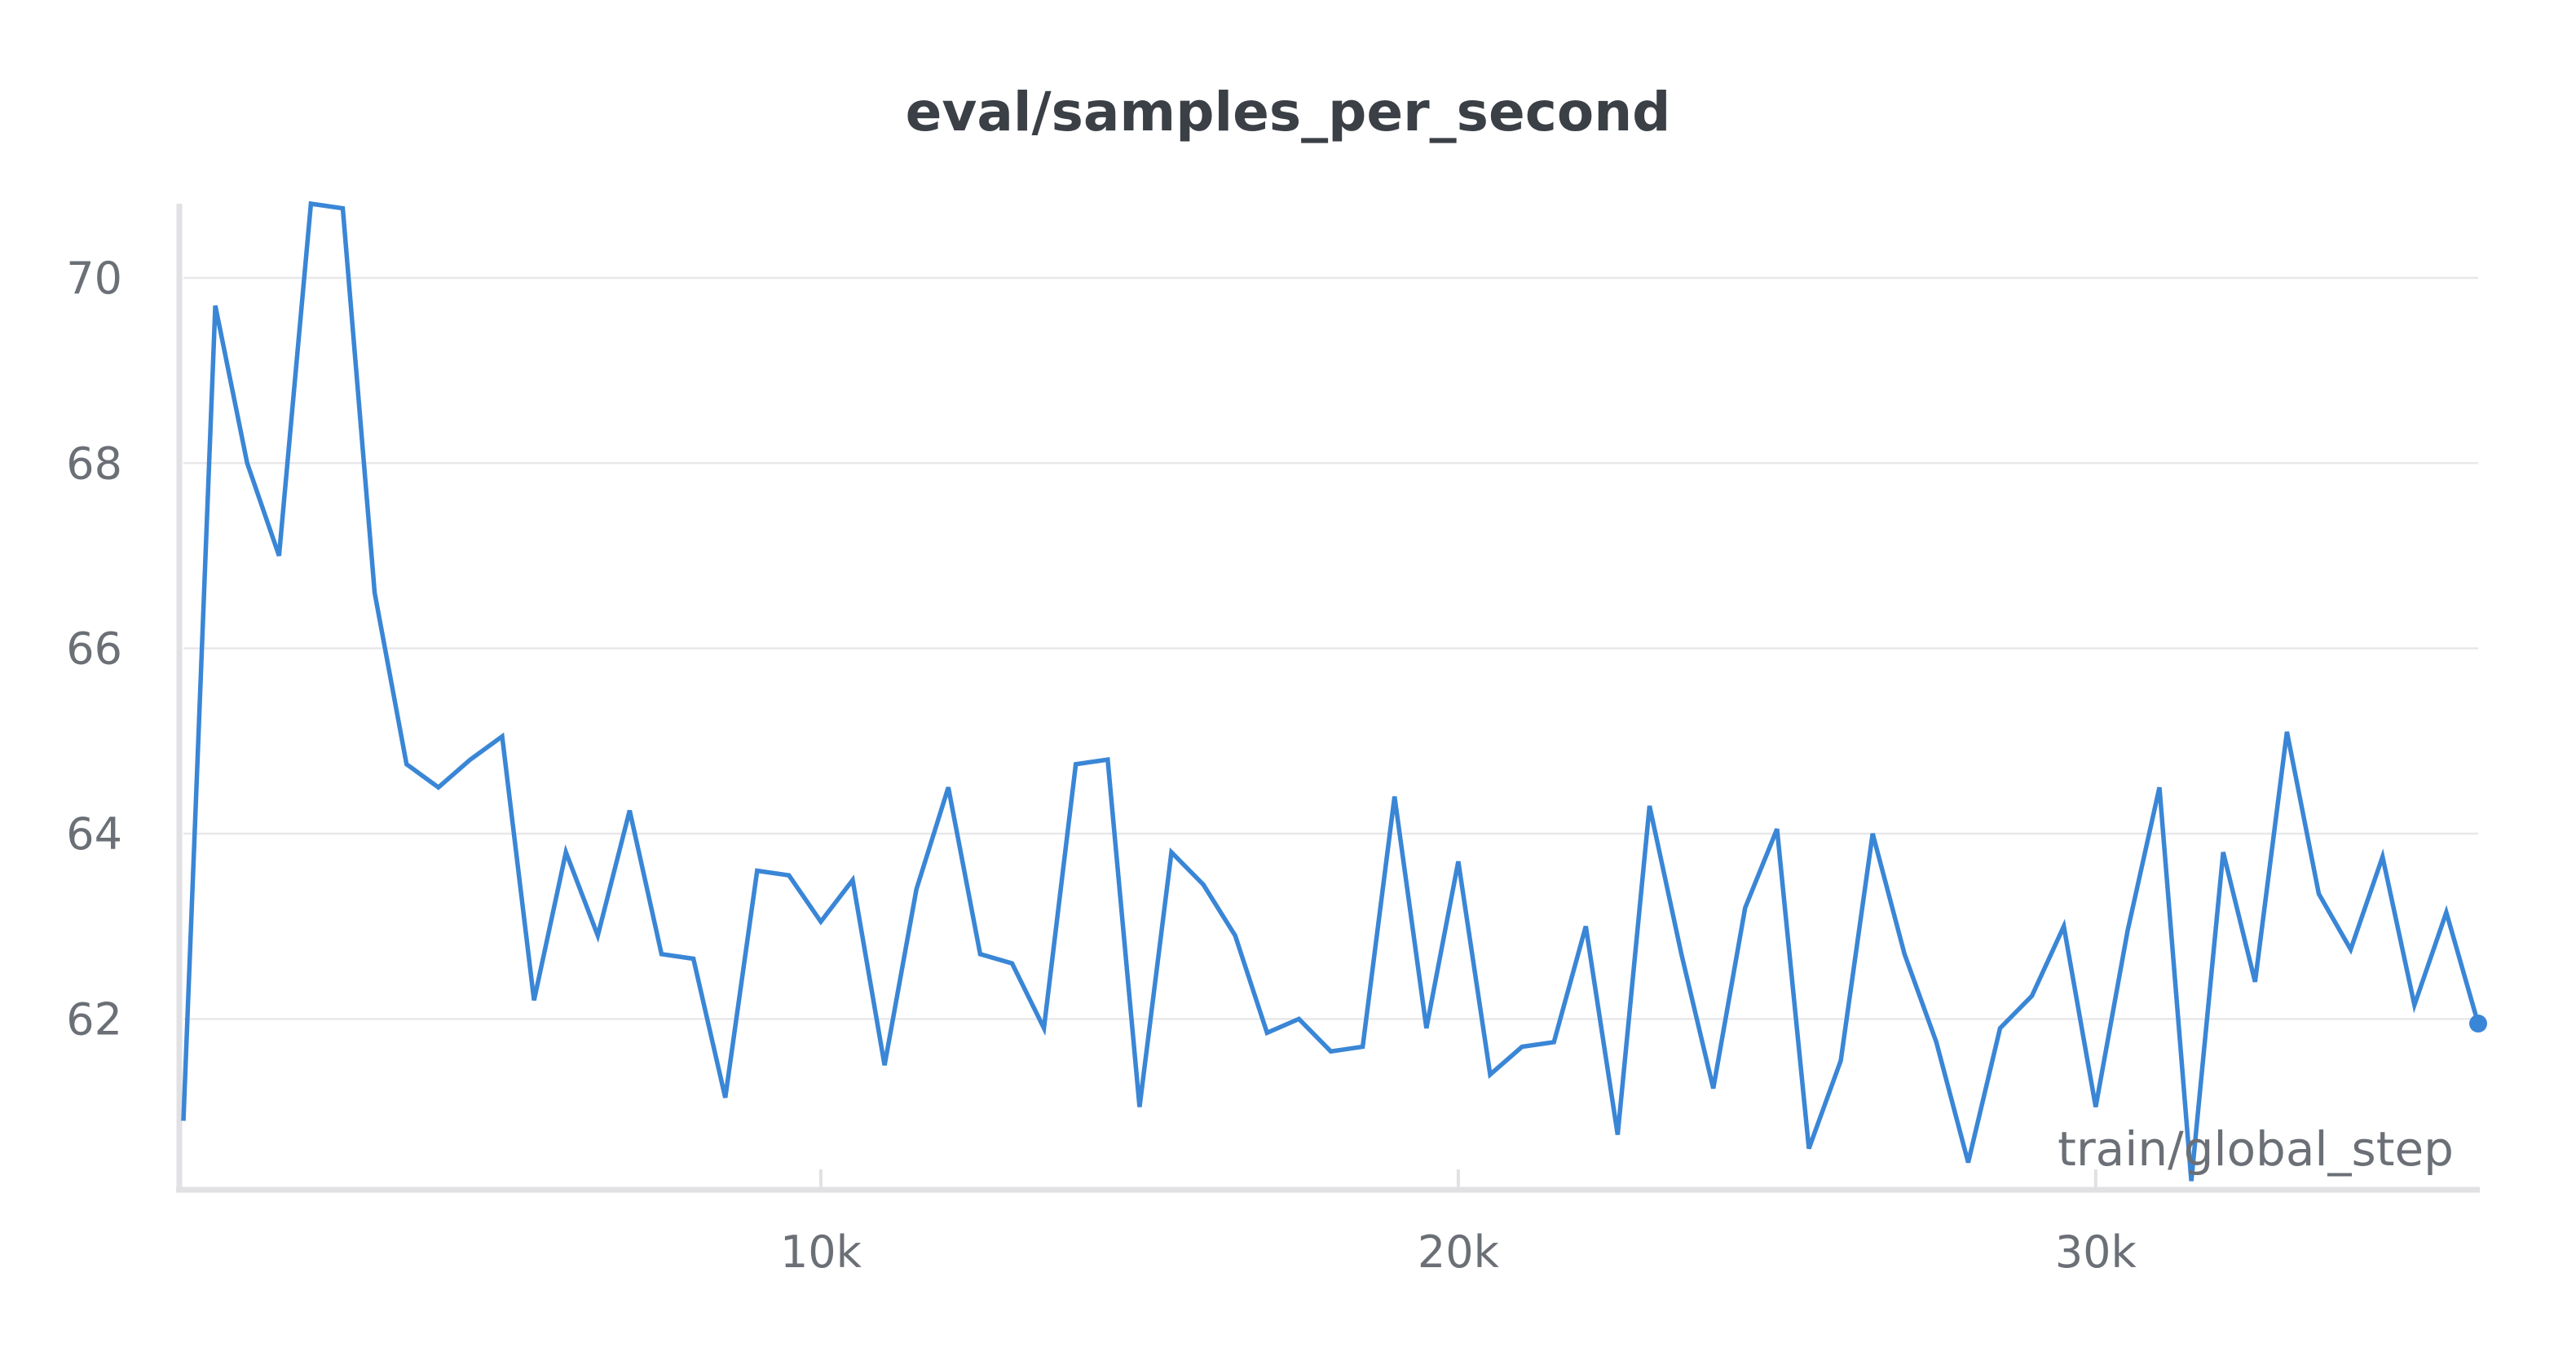  I want to click on x-tick-label: 10k, so click(821, 1252).